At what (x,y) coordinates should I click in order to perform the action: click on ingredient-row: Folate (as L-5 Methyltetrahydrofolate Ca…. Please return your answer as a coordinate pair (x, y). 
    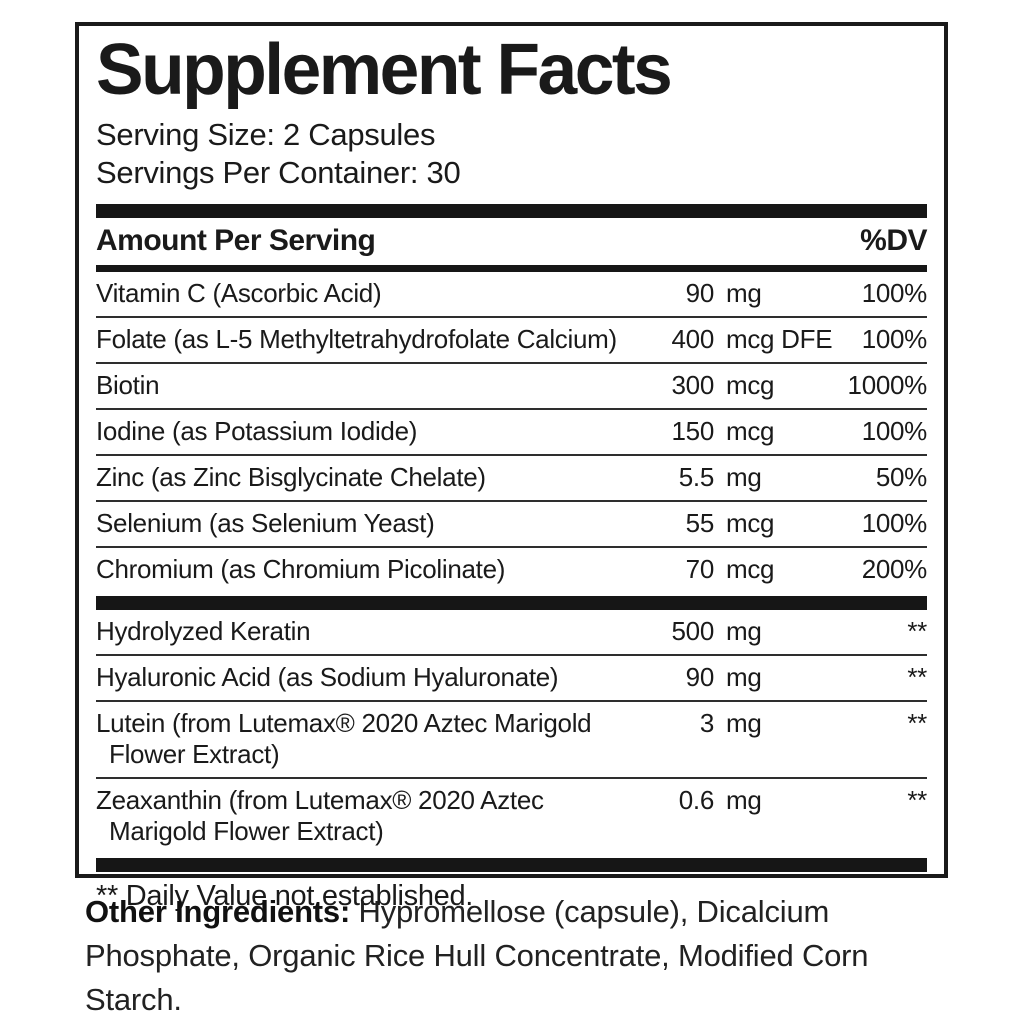
    Looking at the image, I should click on (511, 339).